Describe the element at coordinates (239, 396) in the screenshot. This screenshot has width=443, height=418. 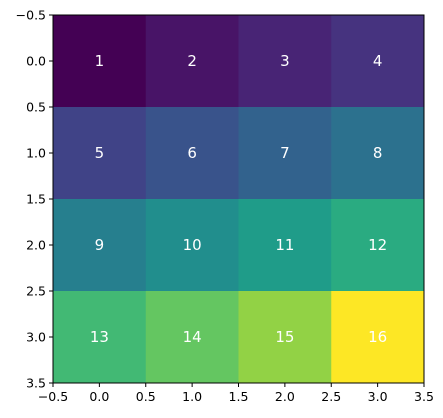
I see `x-tick-label-4: 1.5` at that location.